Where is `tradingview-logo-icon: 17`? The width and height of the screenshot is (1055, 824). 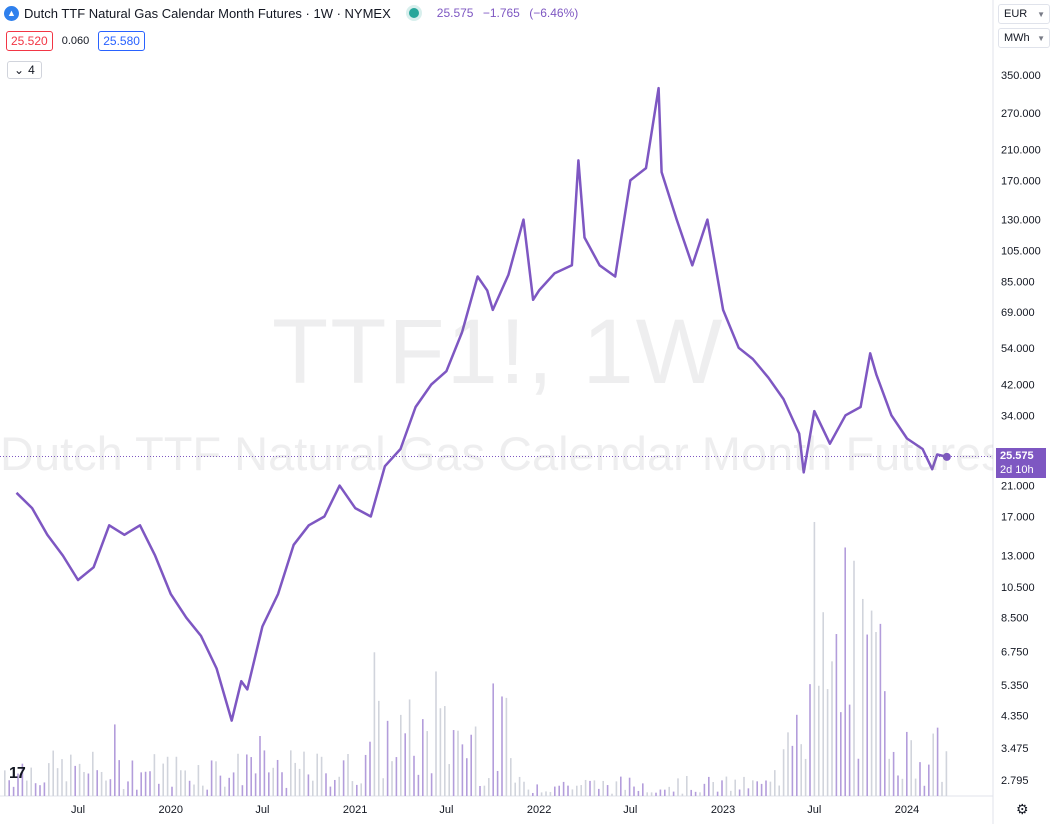
tradingview-logo-icon: 17 is located at coordinates (17, 773).